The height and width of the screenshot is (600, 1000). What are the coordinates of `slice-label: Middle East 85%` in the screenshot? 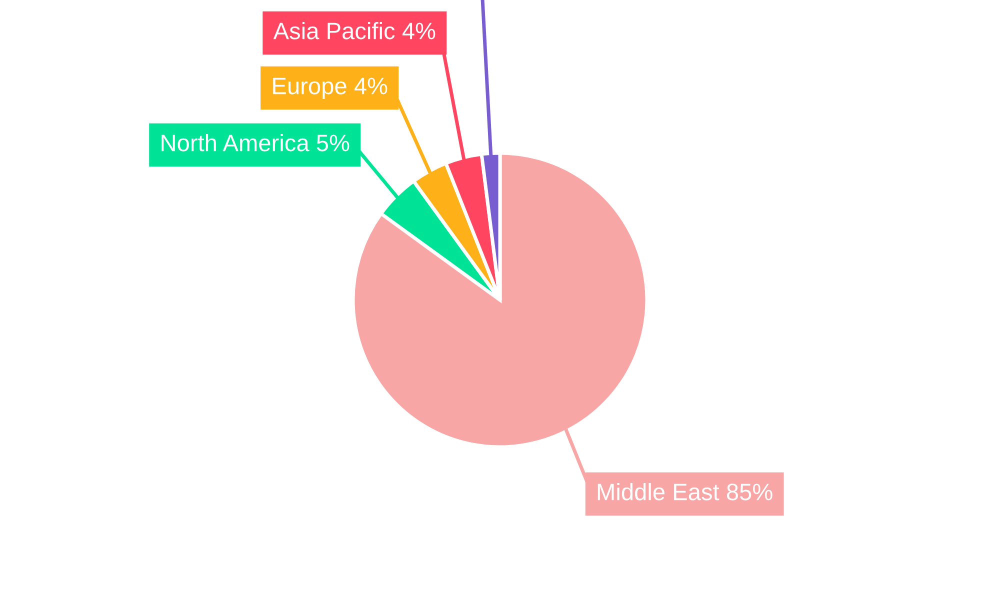 It's located at (685, 491).